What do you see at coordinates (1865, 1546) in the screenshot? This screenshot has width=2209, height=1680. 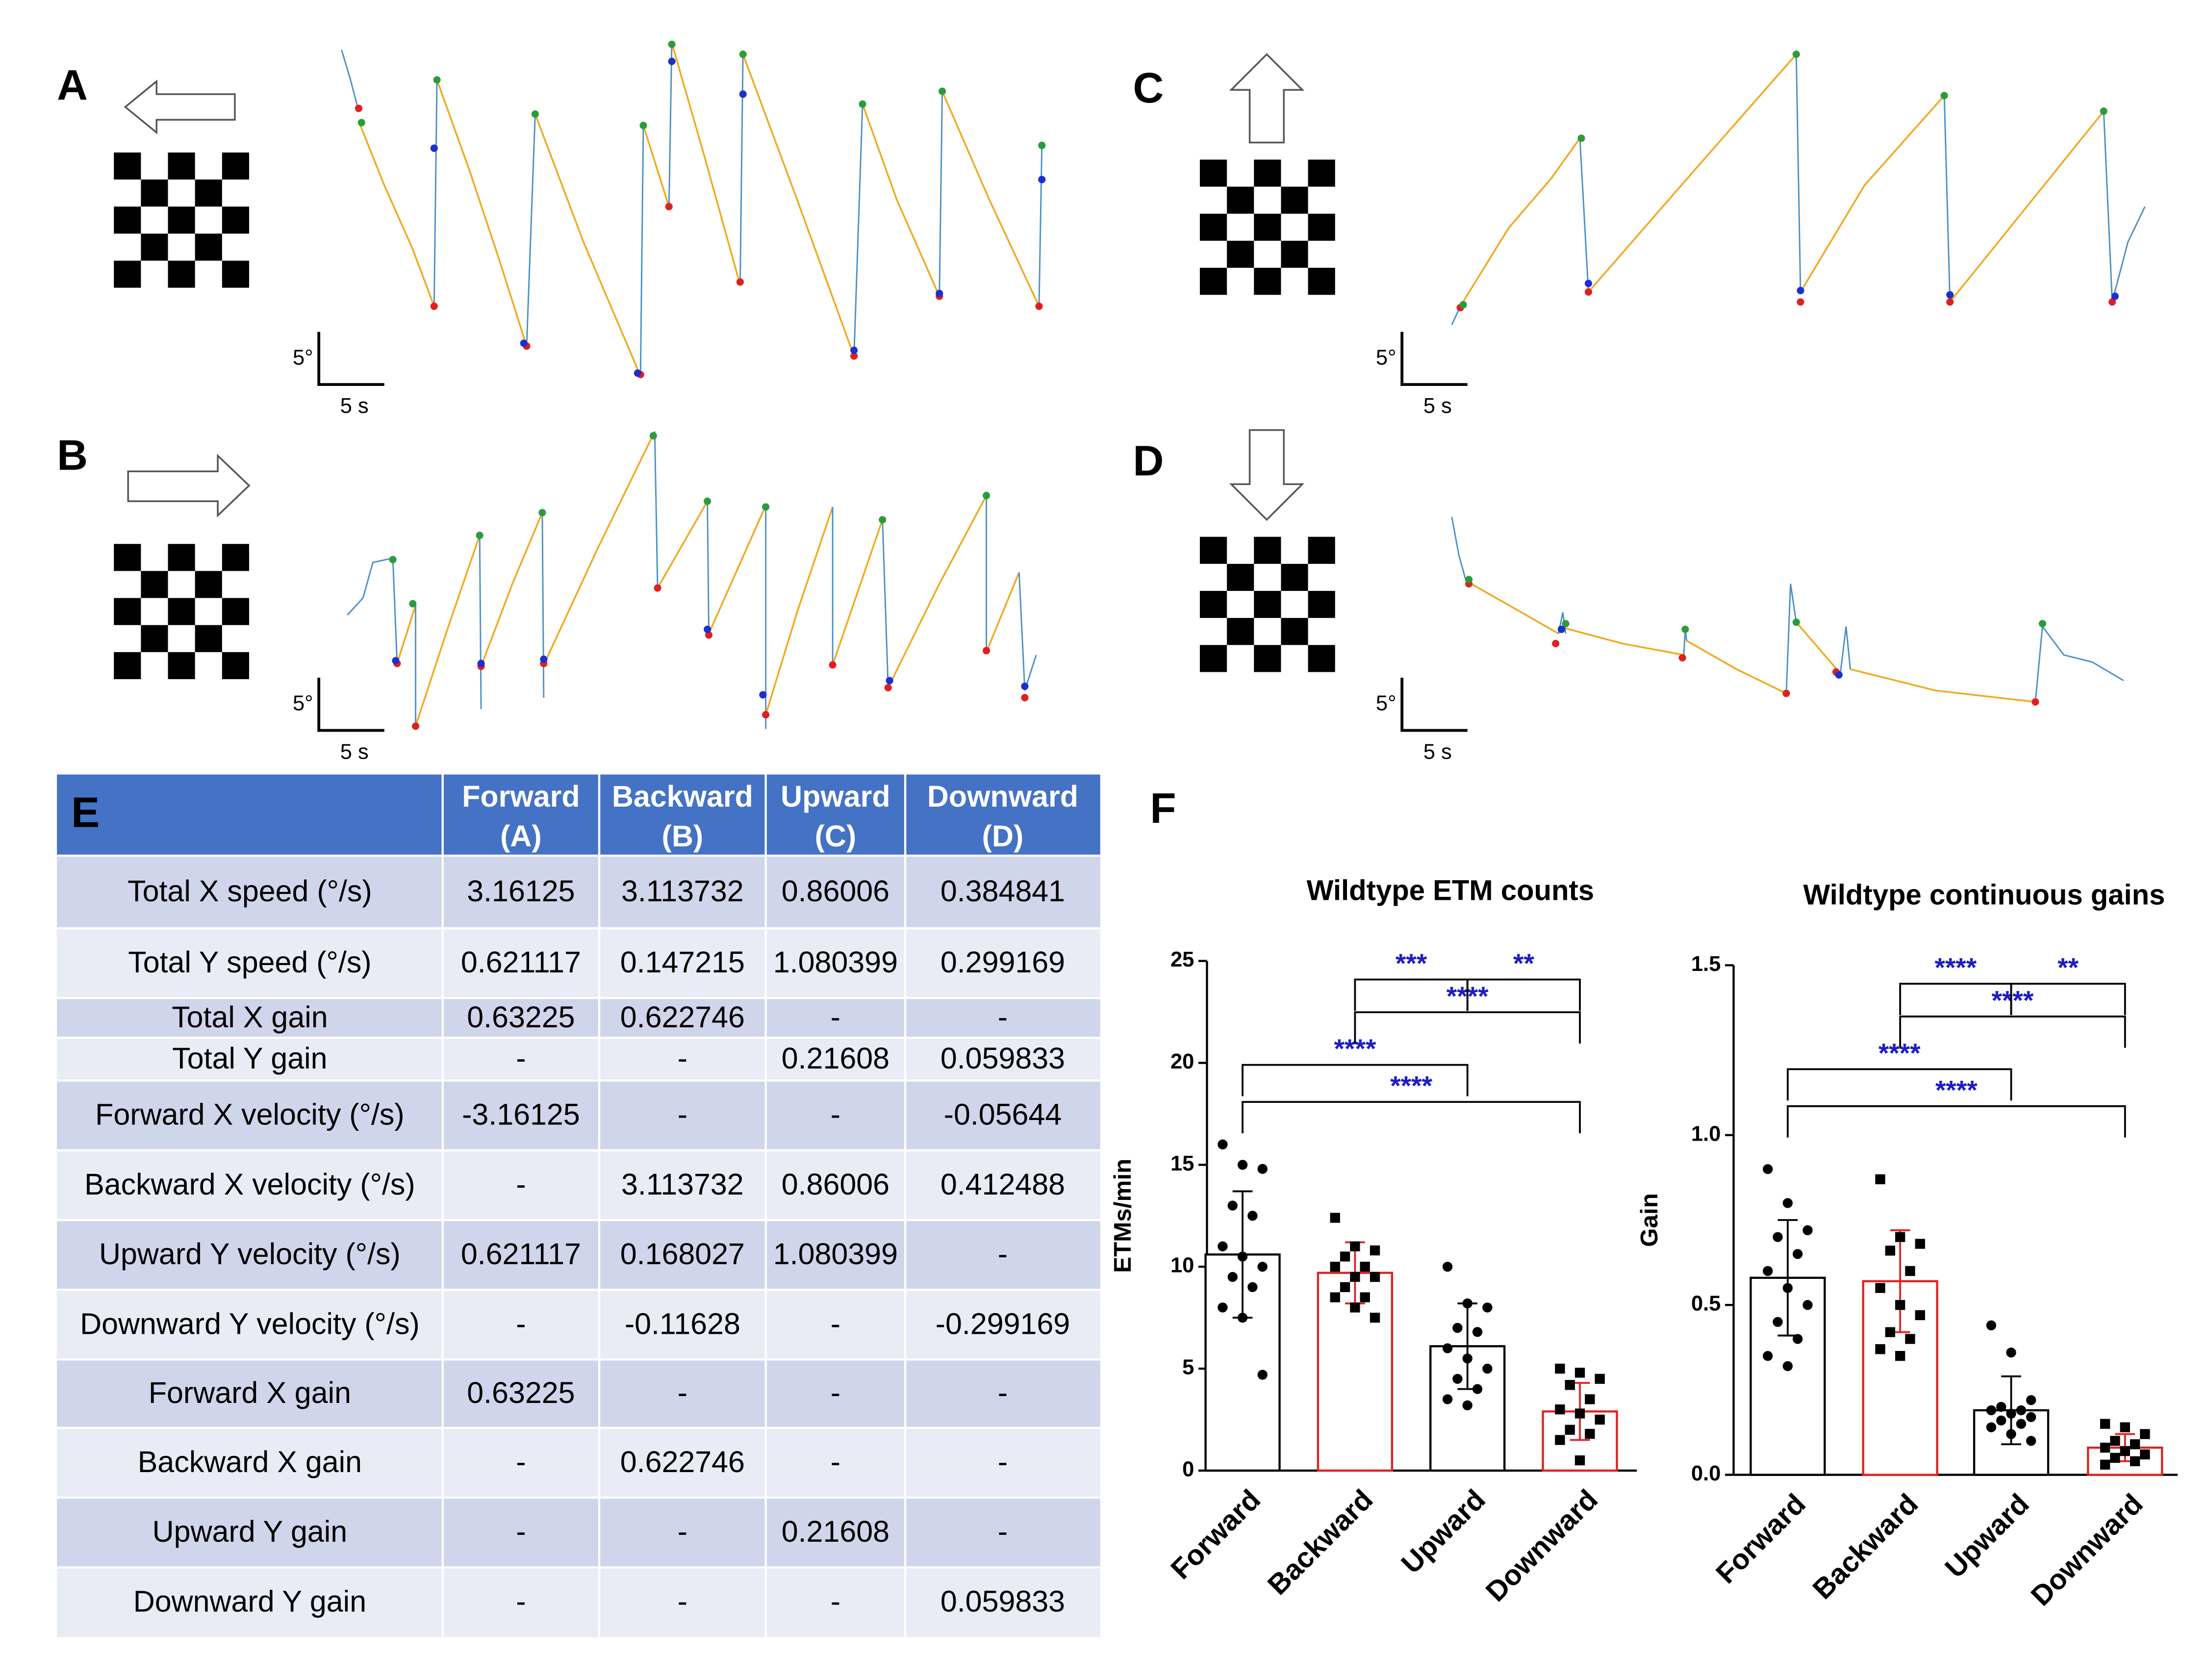 I see `x-tick-label: Backward` at bounding box center [1865, 1546].